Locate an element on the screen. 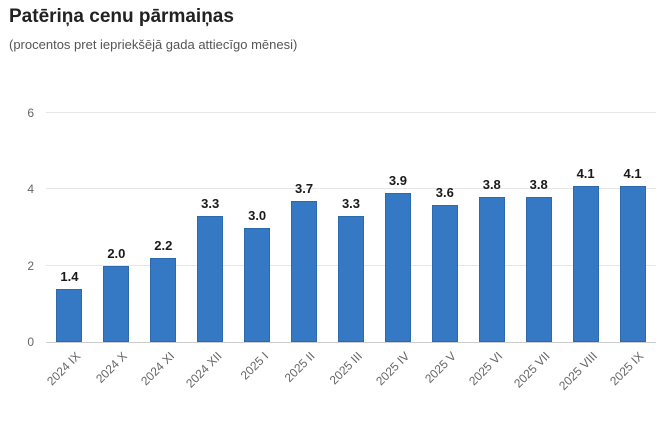  x-axis-label: 2025 VIII is located at coordinates (577, 371).